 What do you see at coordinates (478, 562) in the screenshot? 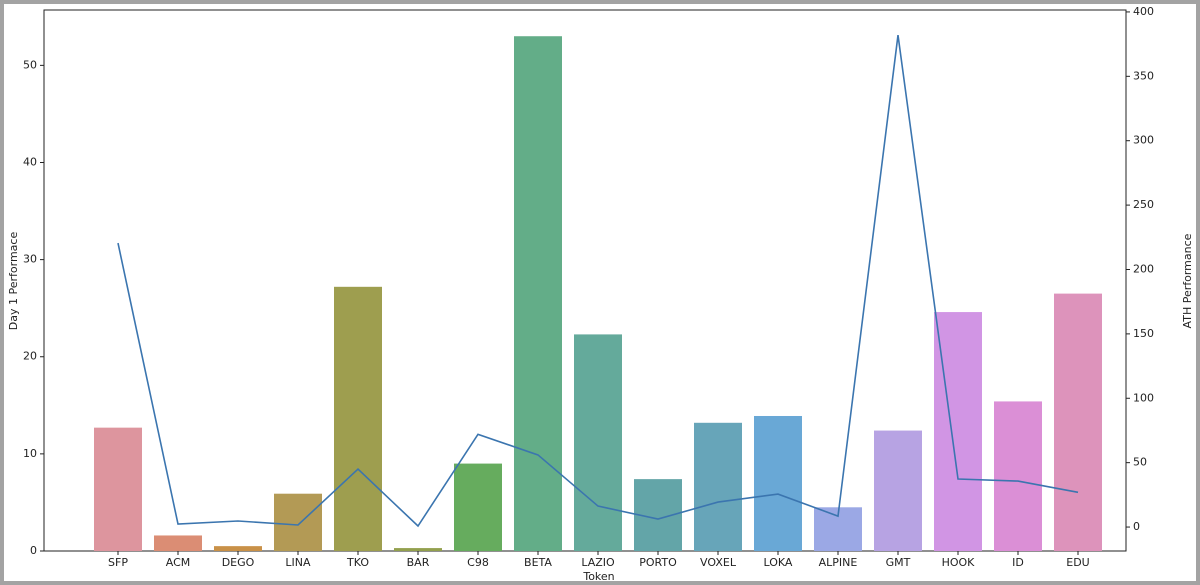
I see `x-tick-label: C98` at bounding box center [478, 562].